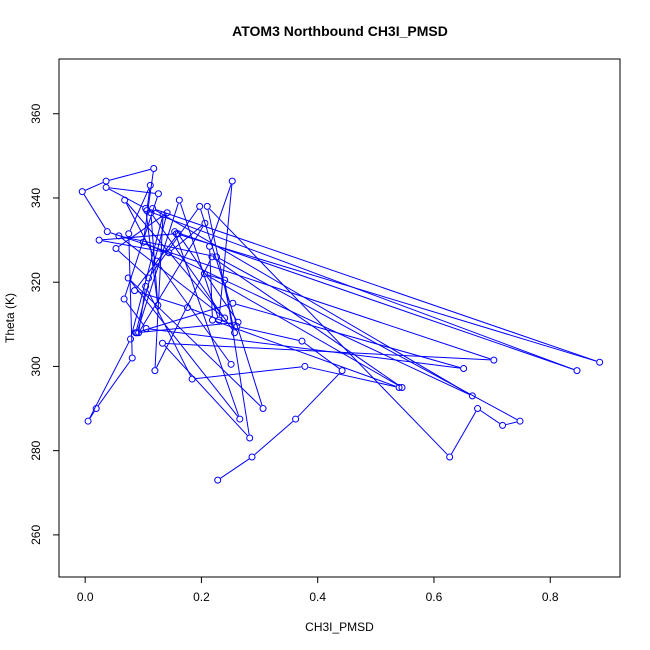 Image resolution: width=650 pixels, height=650 pixels. Describe the element at coordinates (85, 597) in the screenshot. I see `x-tick-label: 0.0` at that location.